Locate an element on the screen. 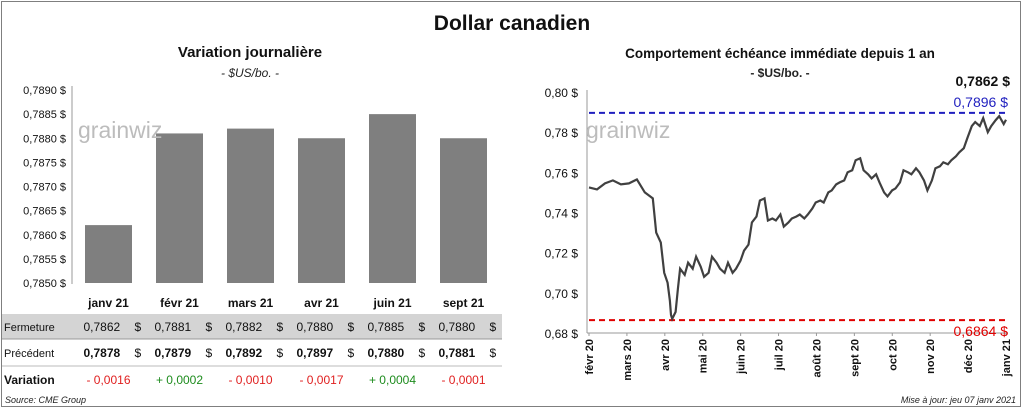  x-tick-label: avr 20 is located at coordinates (666, 355).